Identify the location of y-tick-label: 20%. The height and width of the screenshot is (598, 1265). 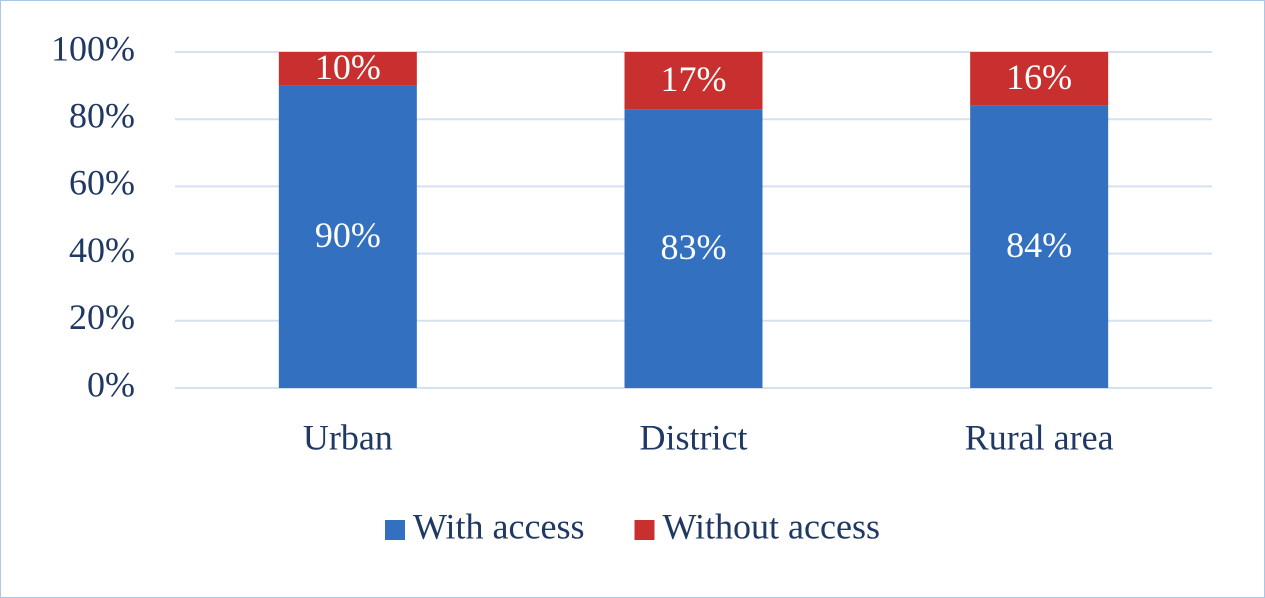
(102, 317).